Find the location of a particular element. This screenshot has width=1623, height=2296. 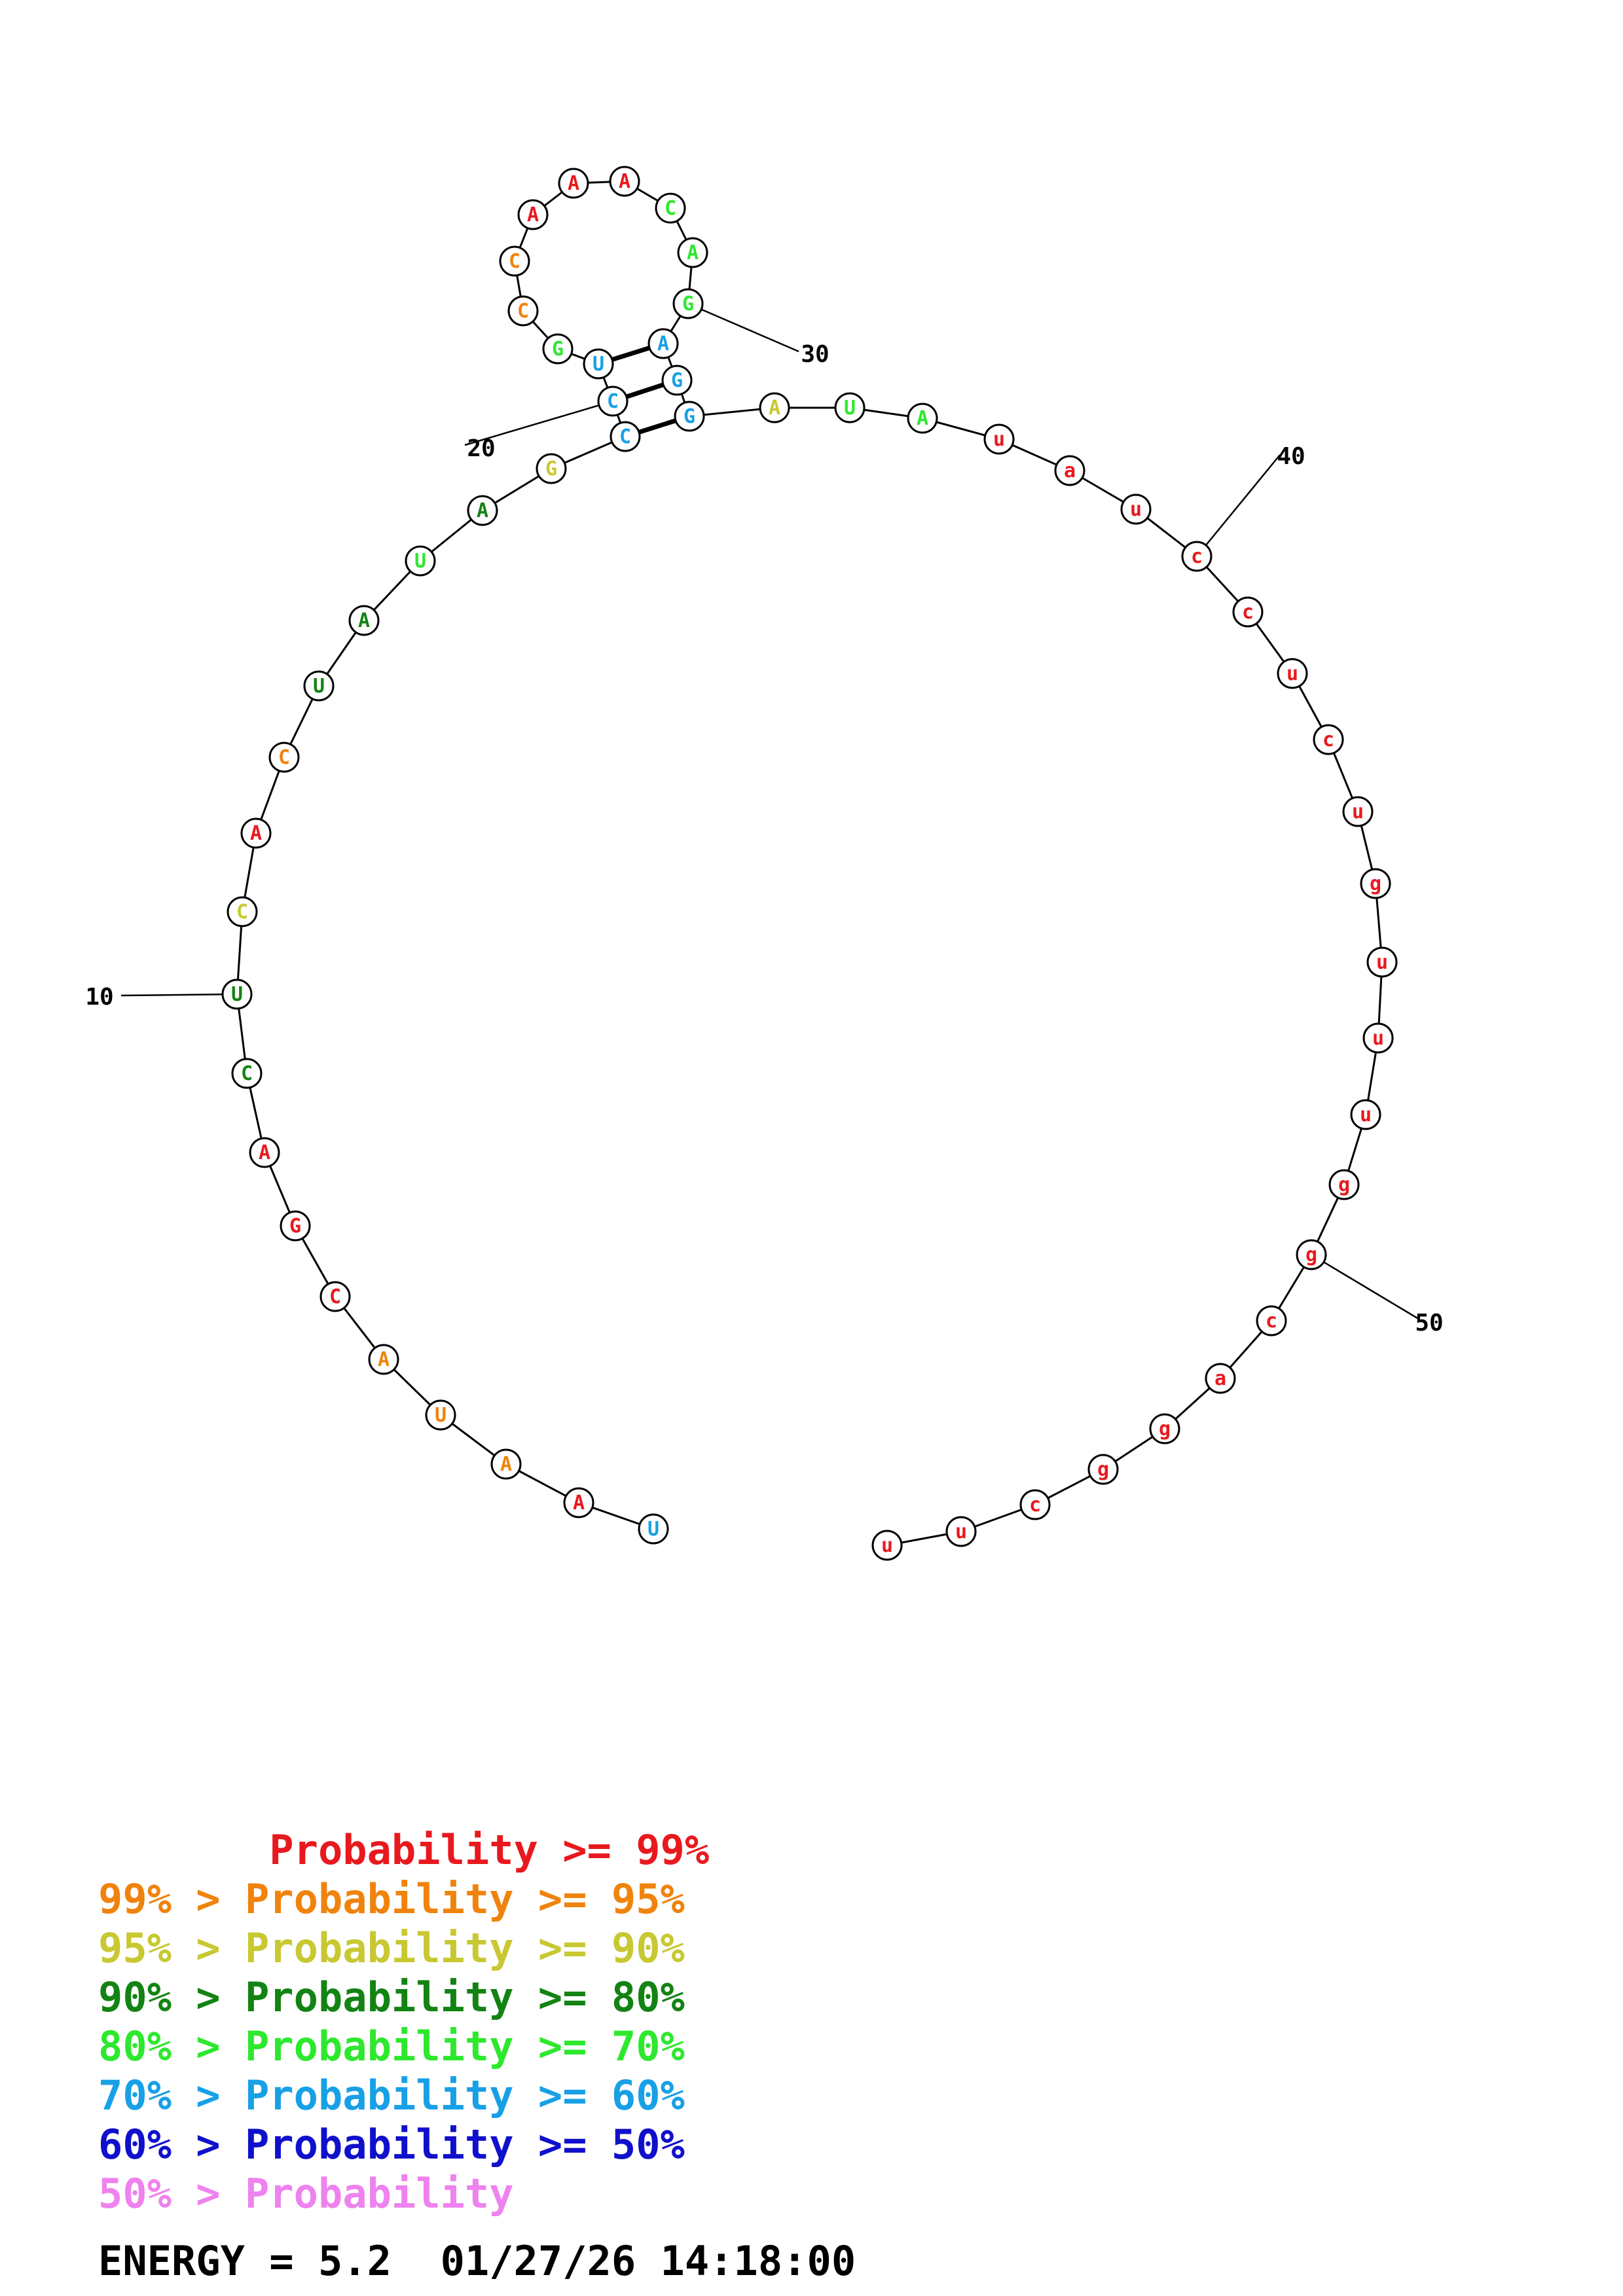

tick-label-40: 40 is located at coordinates (1291, 456).